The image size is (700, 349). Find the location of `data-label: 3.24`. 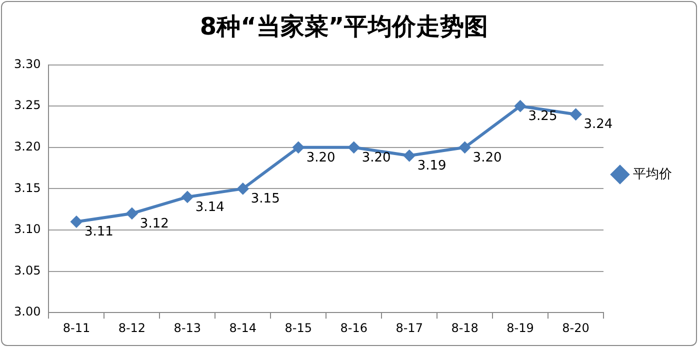

data-label: 3.24 is located at coordinates (598, 124).